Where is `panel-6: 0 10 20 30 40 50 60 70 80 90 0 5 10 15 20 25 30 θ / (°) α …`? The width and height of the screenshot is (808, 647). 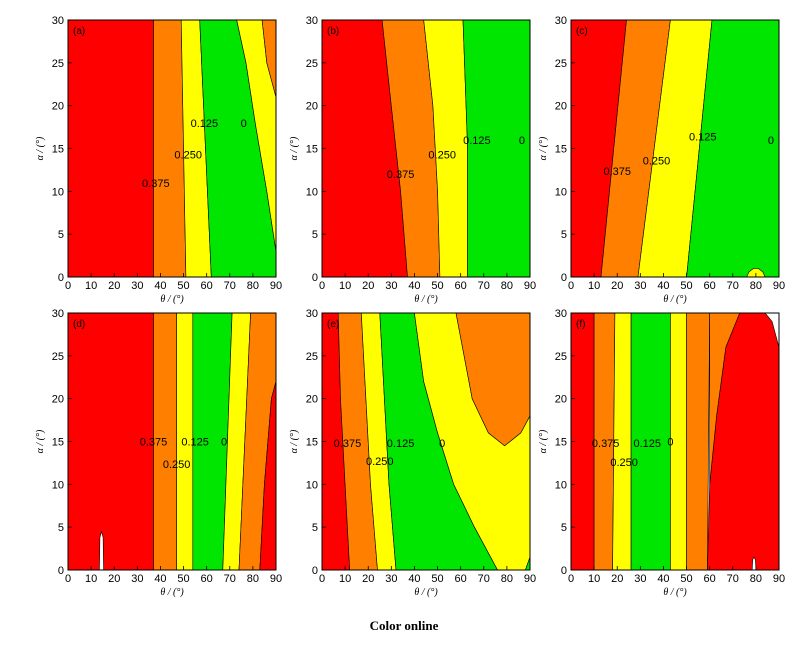
panel-6: 0 10 20 30 40 50 60 70 80 90 0 5 10 15 20 25 30 θ / (°) α … is located at coordinates (661, 453).